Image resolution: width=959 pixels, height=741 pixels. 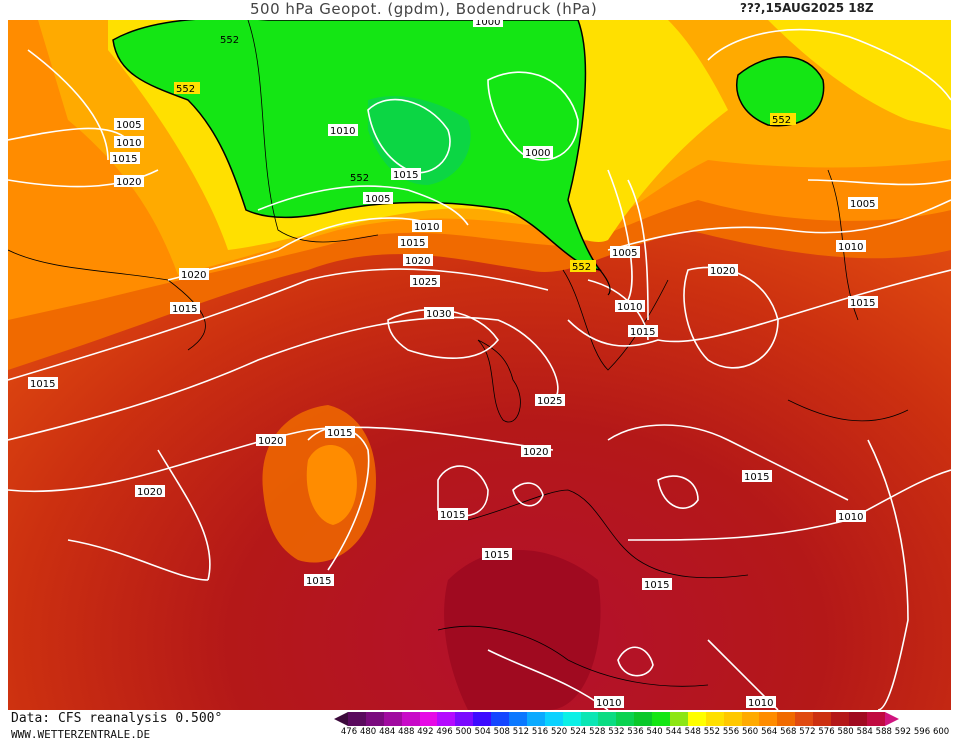 I want to click on legend-tick-label: 492, so click(x=425, y=732).